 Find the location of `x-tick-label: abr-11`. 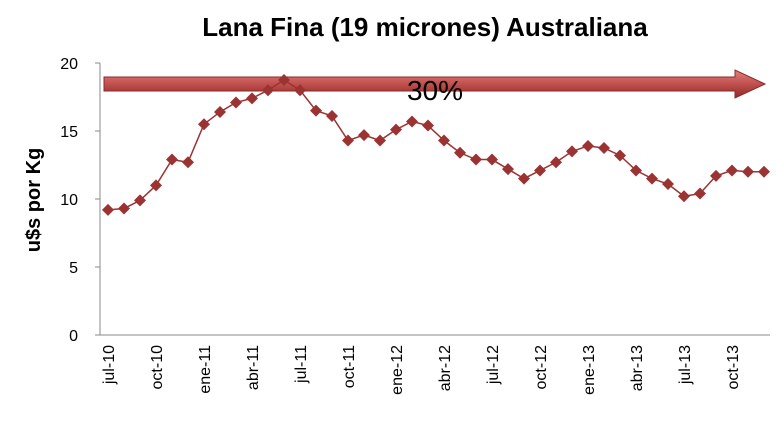

x-tick-label: abr-11 is located at coordinates (253, 367).